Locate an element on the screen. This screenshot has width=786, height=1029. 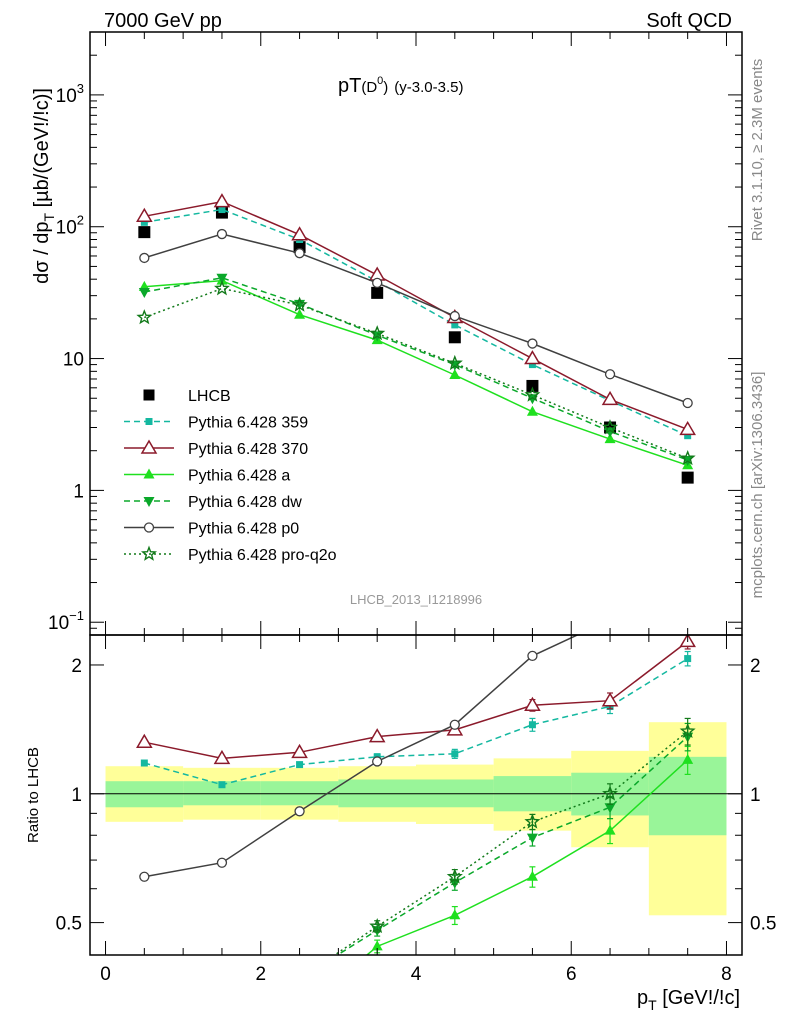
ratio-y-tick-label-right: 2 is located at coordinates (755, 666).